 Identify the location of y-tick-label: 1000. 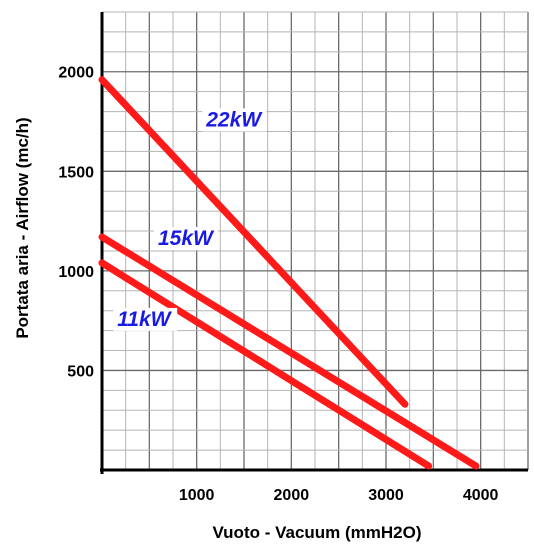
(76, 272).